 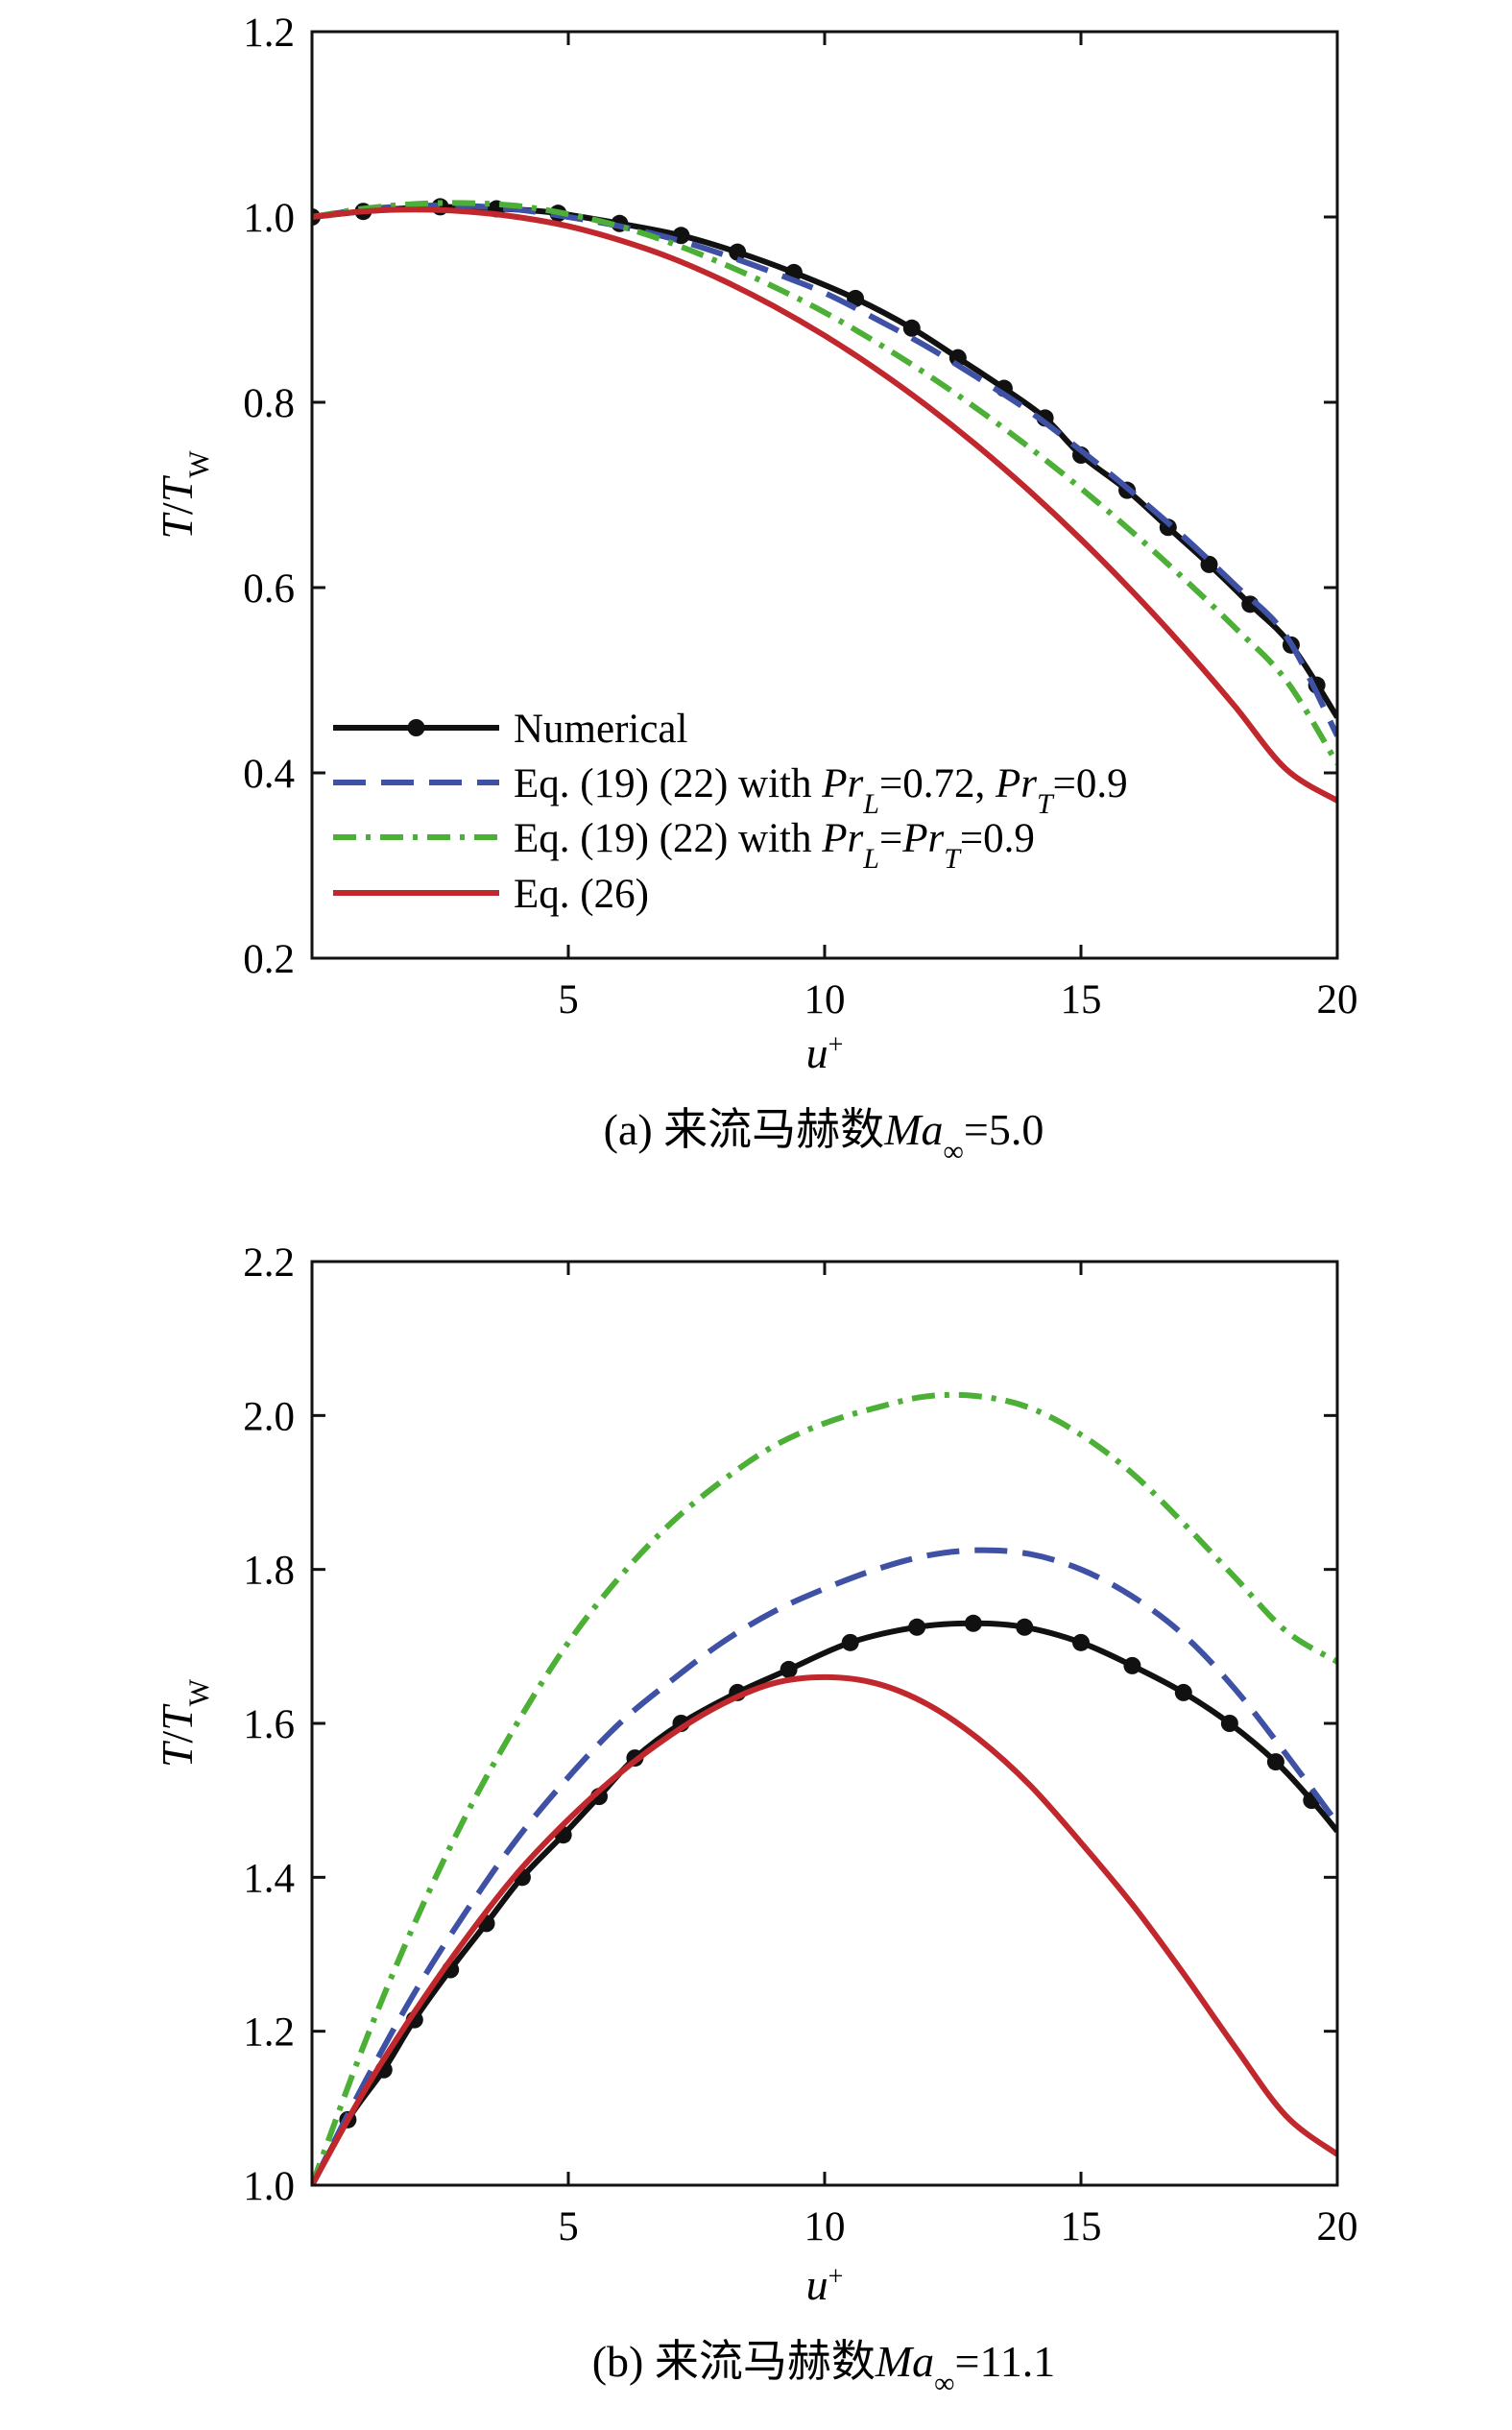 I want to click on y-tick-label: 1.6, so click(x=269, y=1724).